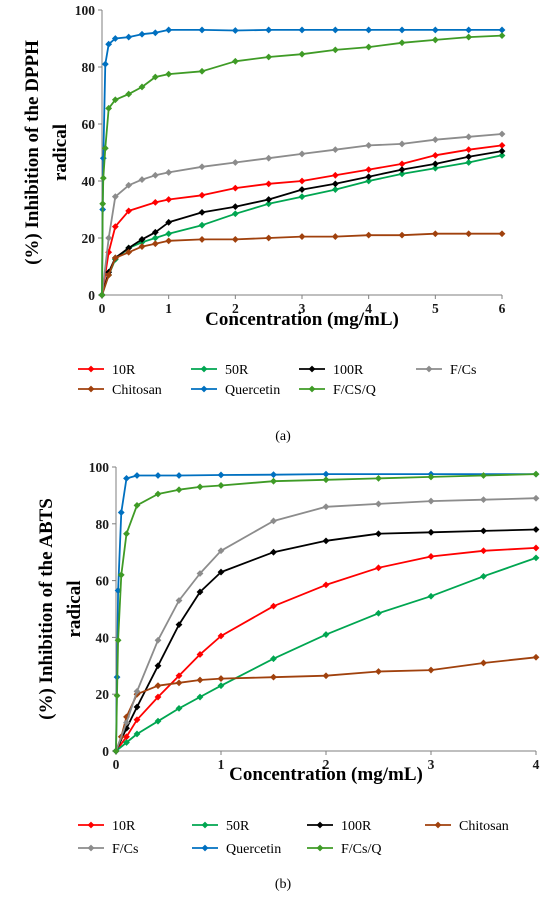 The height and width of the screenshot is (902, 550). What do you see at coordinates (302, 220) in the screenshot?
I see `series-line-10r` at bounding box center [302, 220].